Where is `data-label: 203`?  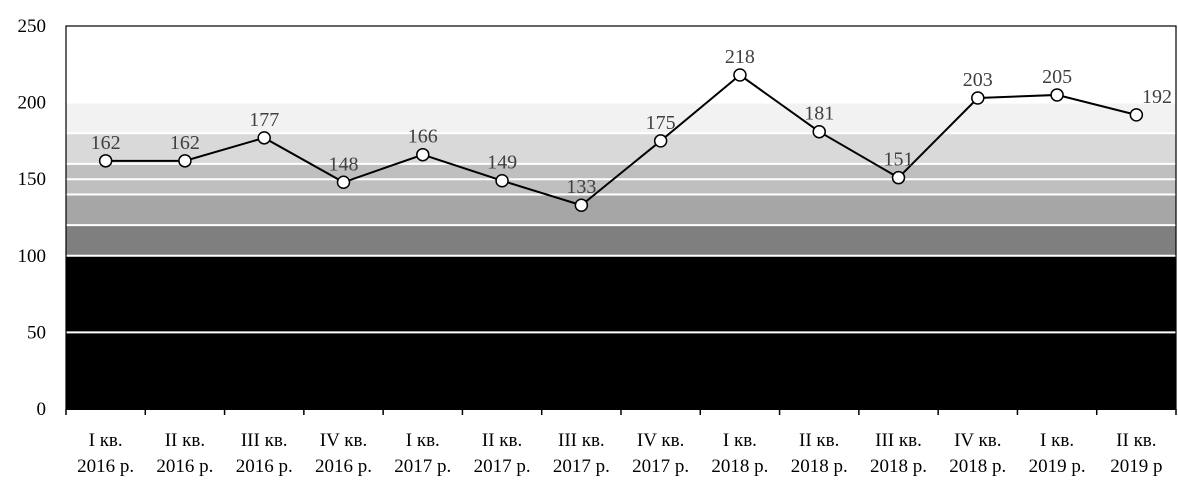
data-label: 203 is located at coordinates (978, 80).